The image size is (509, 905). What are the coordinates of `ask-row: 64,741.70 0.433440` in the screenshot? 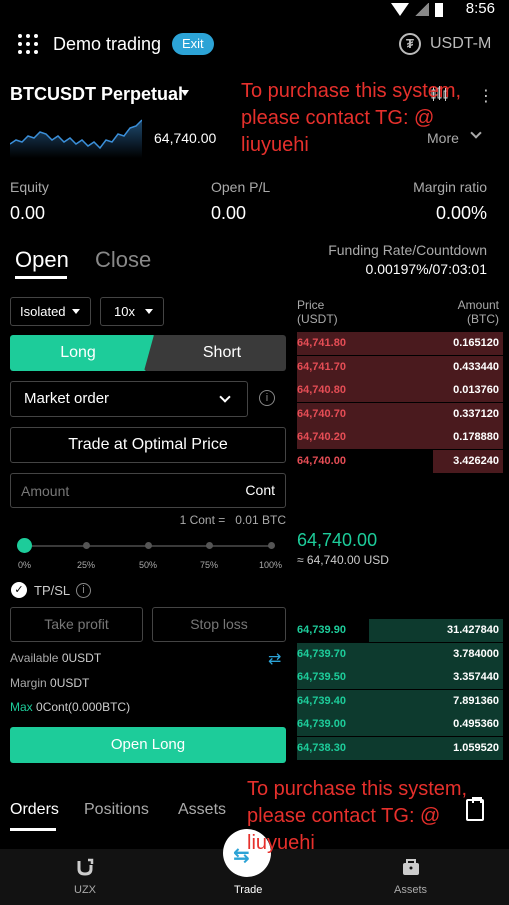 It's located at (400, 367).